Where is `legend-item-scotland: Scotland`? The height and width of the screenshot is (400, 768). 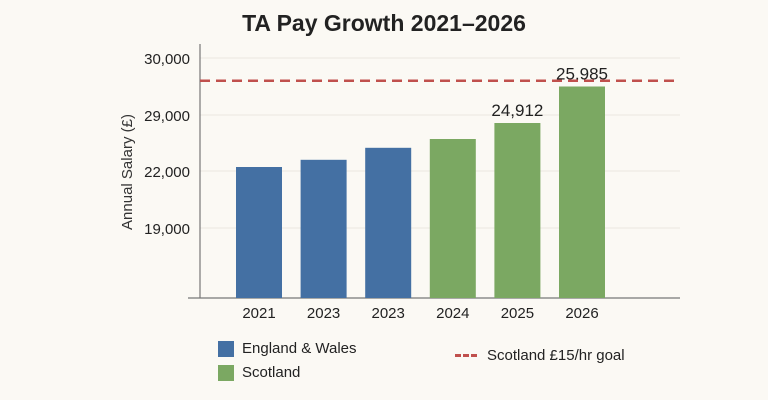 legend-item-scotland: Scotland is located at coordinates (259, 372).